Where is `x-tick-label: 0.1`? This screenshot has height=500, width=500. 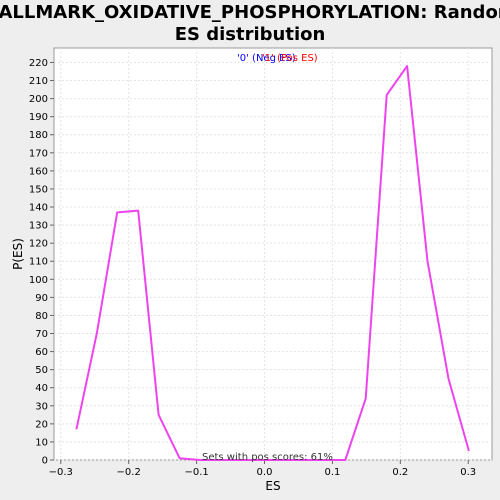
x-tick-label: 0.1 is located at coordinates (332, 472).